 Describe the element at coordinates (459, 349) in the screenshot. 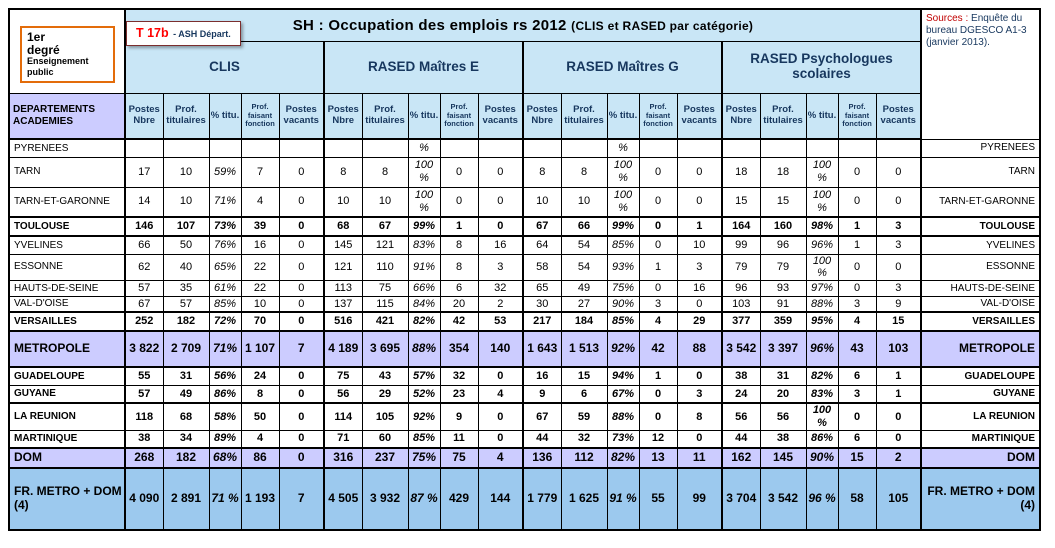

I see `cell-value: 354` at that location.